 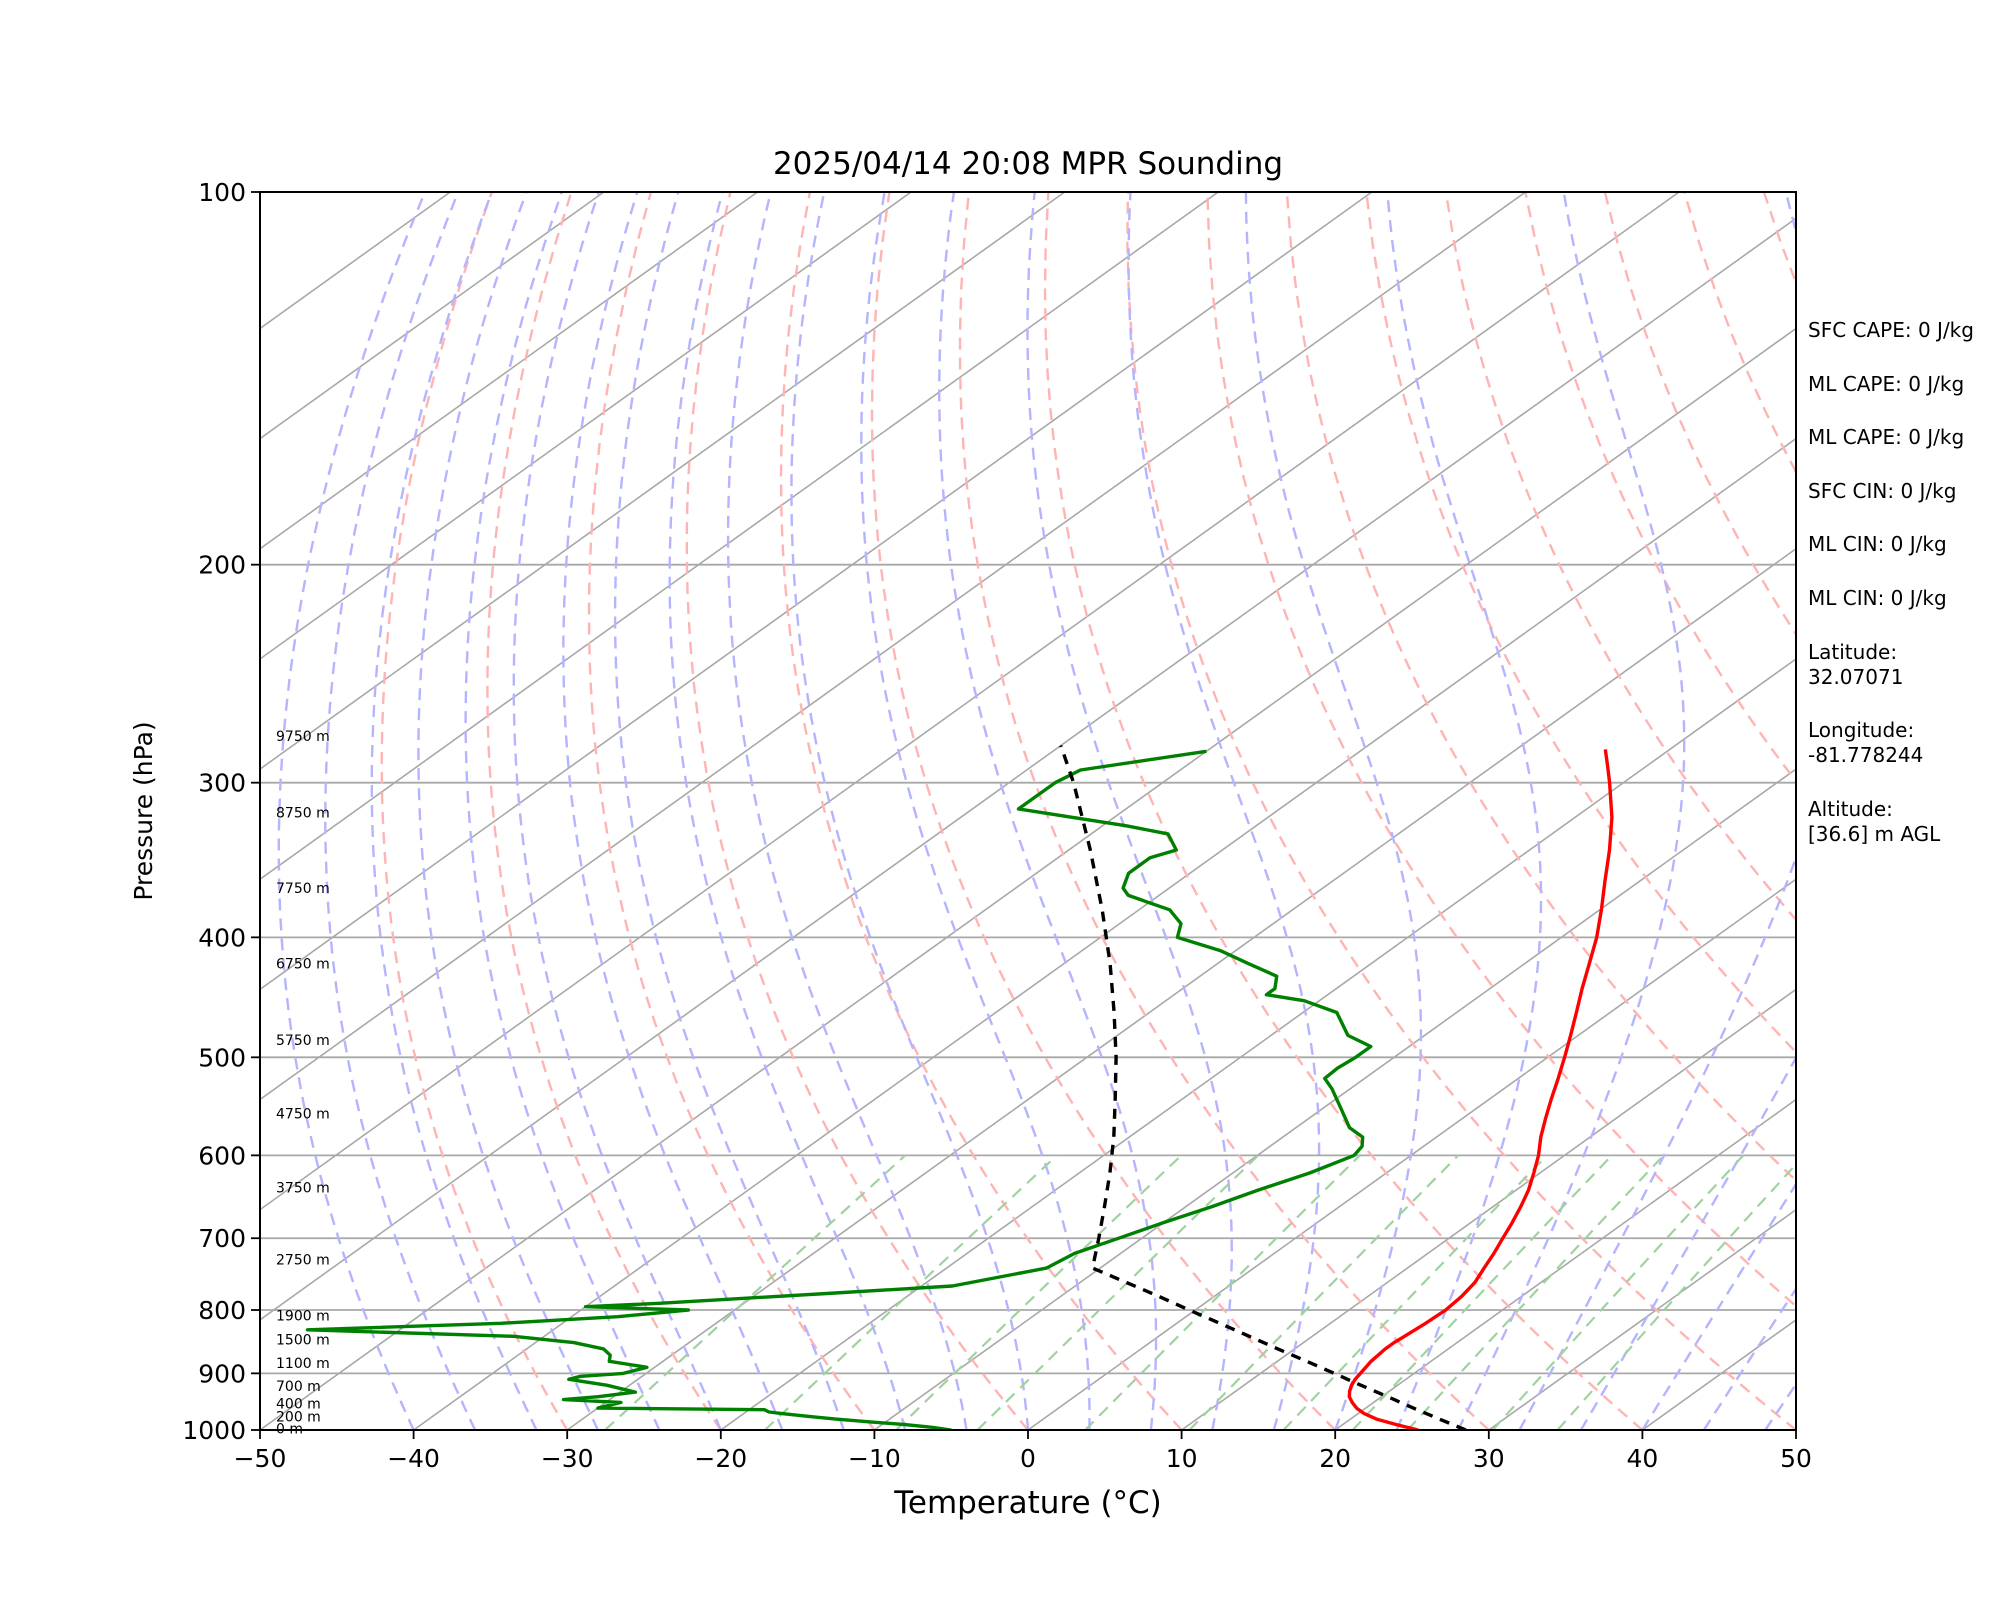 I want to click on y-tick-label: 600, so click(x=222, y=1155).